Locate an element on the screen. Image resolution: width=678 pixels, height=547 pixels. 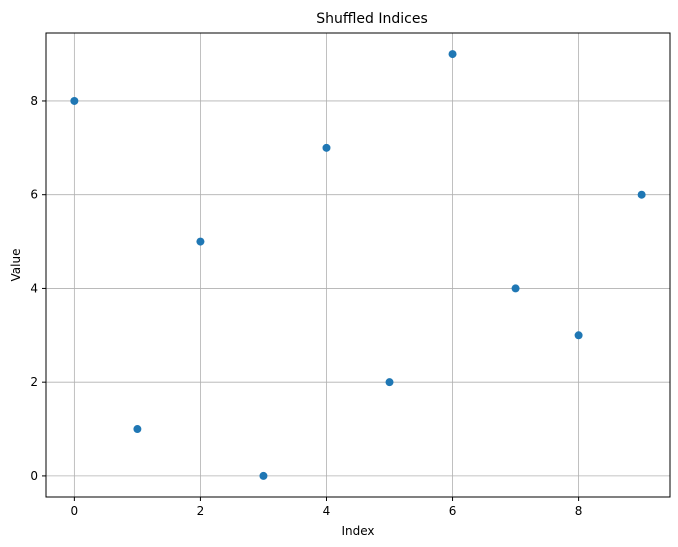
y-tick-label: 6 is located at coordinates (34, 195).